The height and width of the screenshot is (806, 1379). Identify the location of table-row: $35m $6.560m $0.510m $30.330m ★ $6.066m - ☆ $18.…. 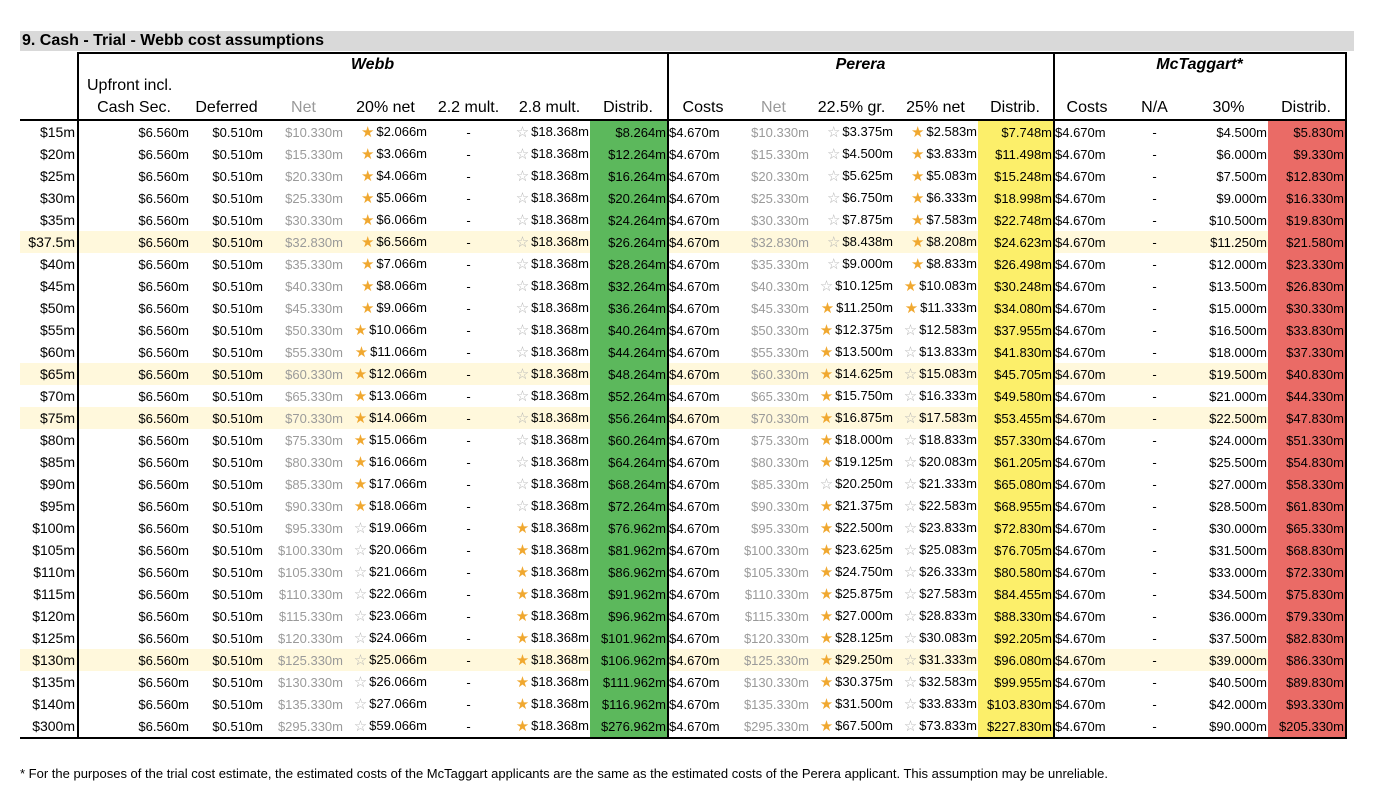
(683, 220).